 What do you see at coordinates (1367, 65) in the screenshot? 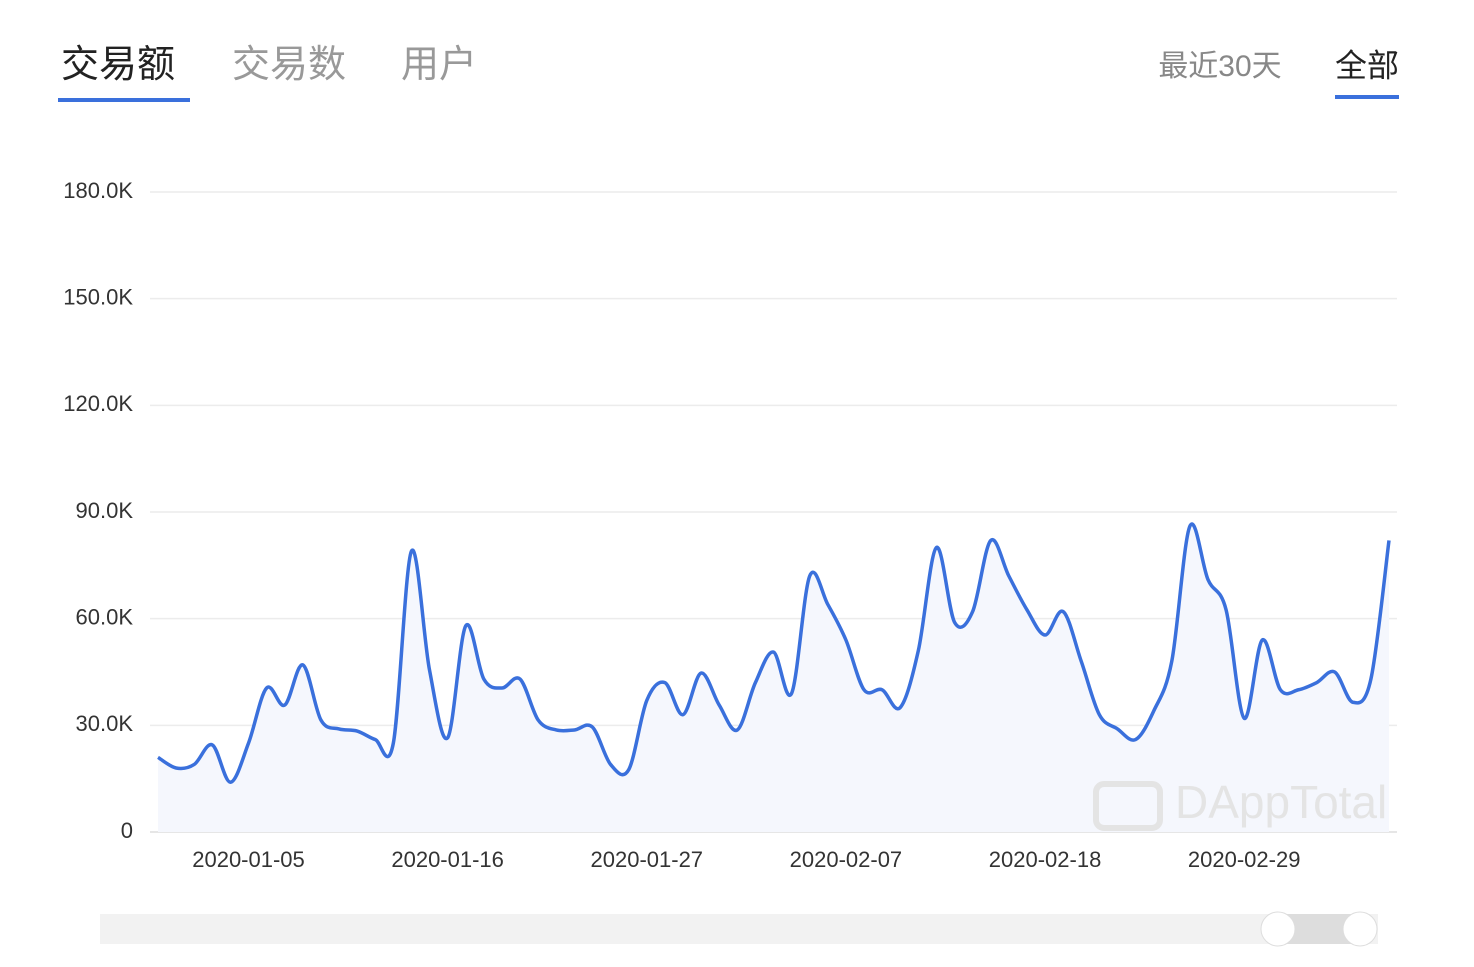
I see `range-button: 全部` at bounding box center [1367, 65].